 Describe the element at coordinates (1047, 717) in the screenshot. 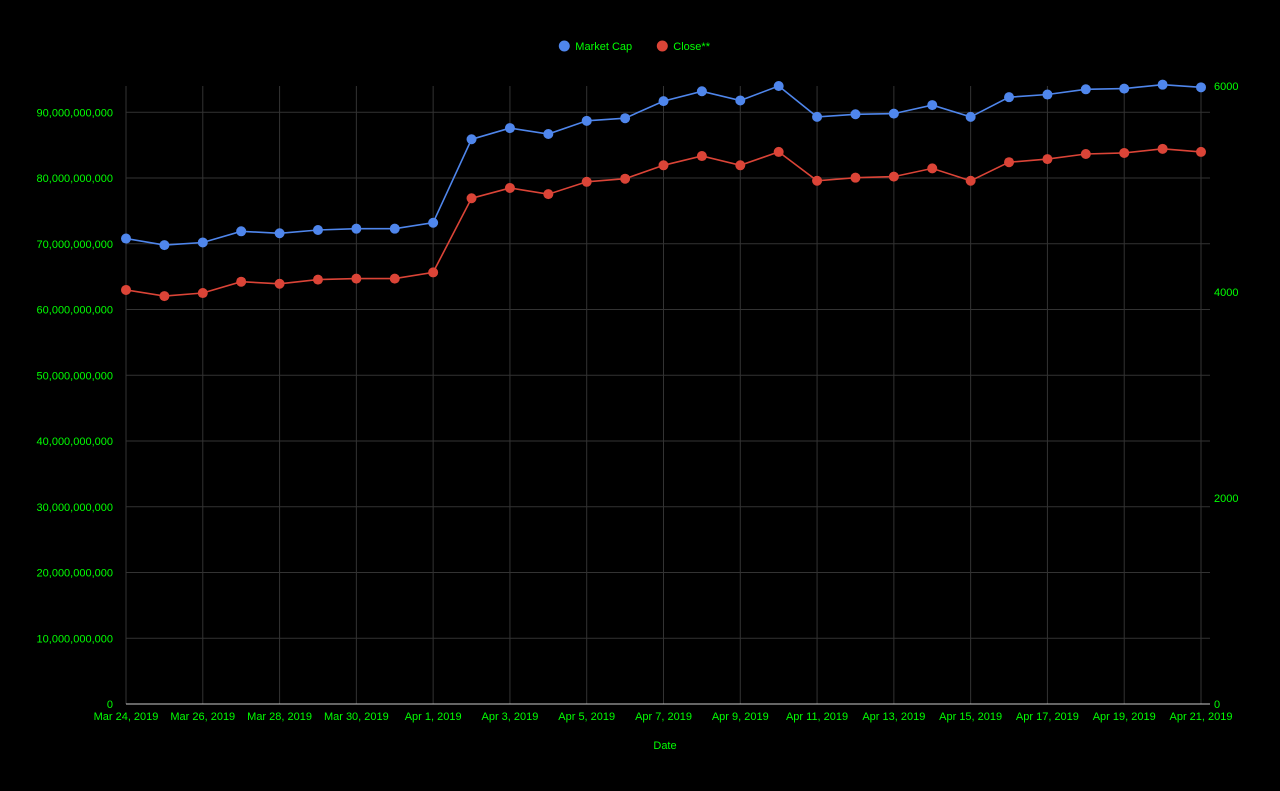

I see `x-tick-label: Apr 17, 2019` at that location.